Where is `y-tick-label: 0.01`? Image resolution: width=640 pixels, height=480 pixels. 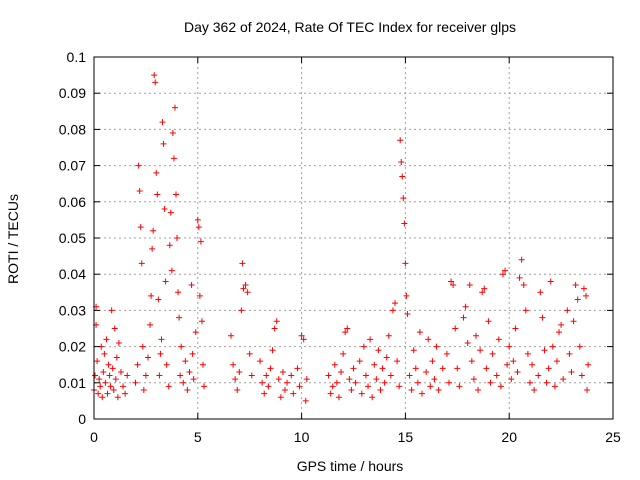 y-tick-label: 0.01 is located at coordinates (72, 383).